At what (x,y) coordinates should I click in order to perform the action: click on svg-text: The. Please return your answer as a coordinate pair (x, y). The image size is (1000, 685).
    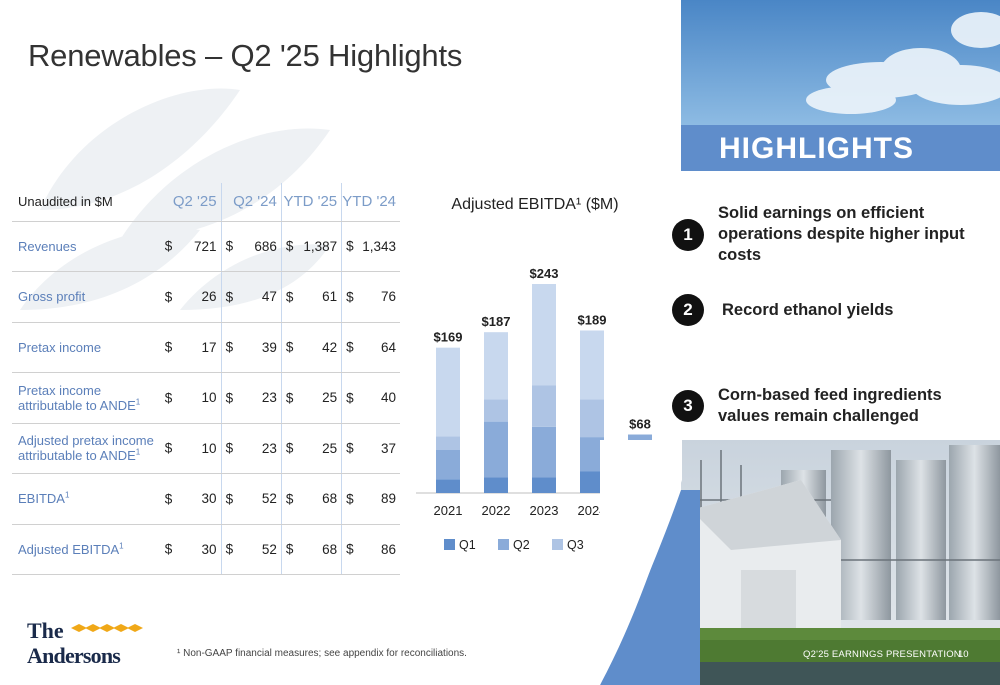
    Looking at the image, I should click on (45, 630).